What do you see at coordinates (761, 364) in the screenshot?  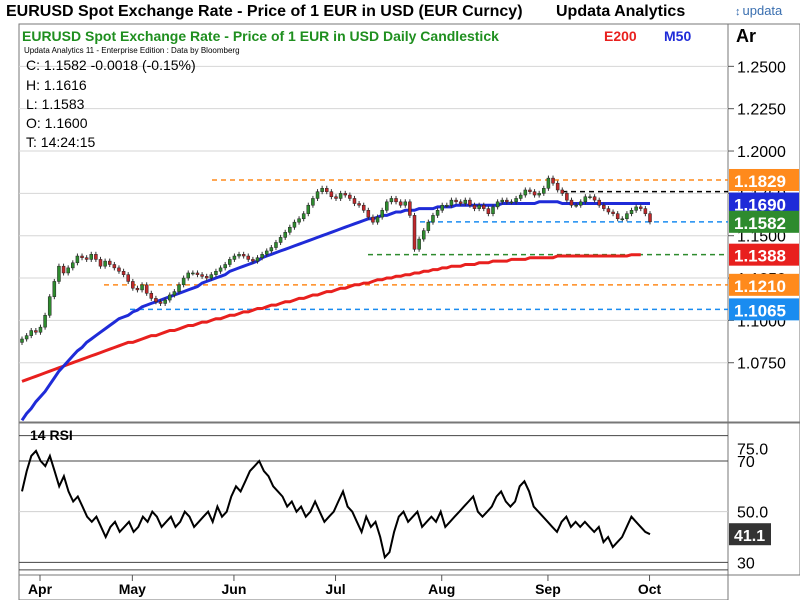 I see `price-tick-label: 1.0750` at bounding box center [761, 364].